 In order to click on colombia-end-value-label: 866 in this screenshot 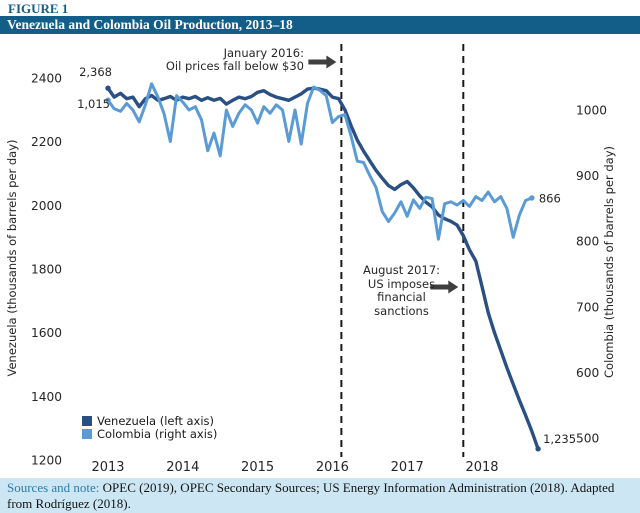, I will do `click(550, 198)`.